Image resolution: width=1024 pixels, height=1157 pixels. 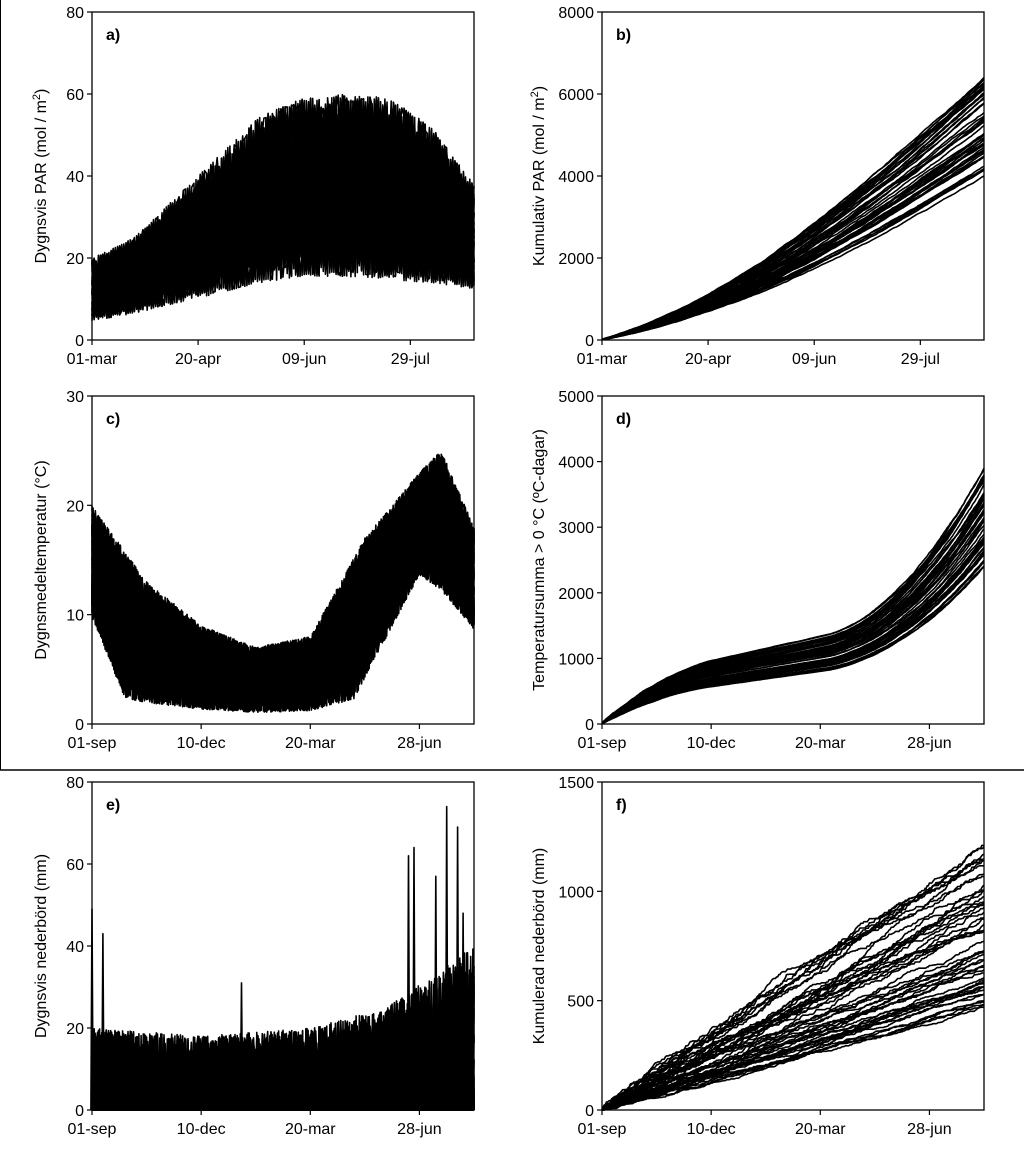 What do you see at coordinates (576, 177) in the screenshot?
I see `y-tick-label: 4000` at bounding box center [576, 177].